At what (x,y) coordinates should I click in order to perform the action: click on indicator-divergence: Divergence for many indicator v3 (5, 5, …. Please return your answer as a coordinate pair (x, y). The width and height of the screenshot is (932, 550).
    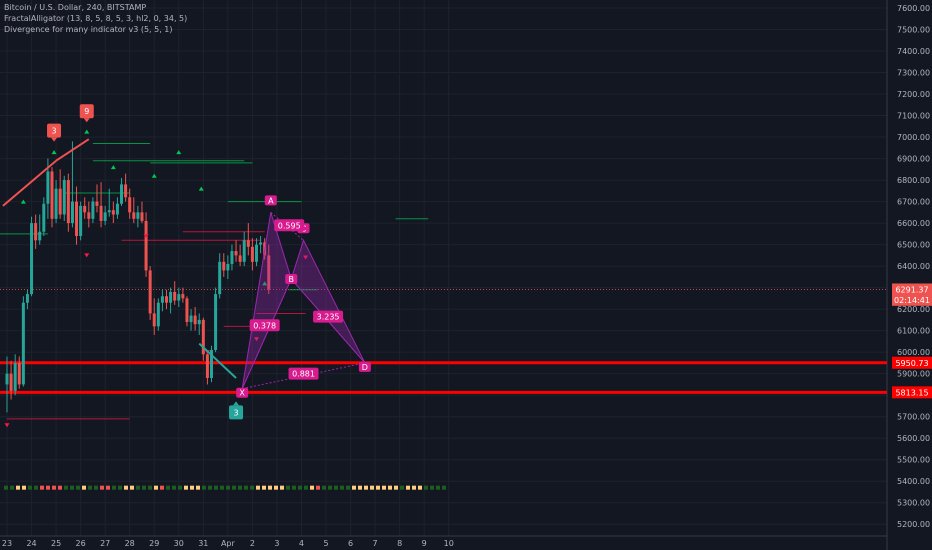
    Looking at the image, I should click on (88, 29).